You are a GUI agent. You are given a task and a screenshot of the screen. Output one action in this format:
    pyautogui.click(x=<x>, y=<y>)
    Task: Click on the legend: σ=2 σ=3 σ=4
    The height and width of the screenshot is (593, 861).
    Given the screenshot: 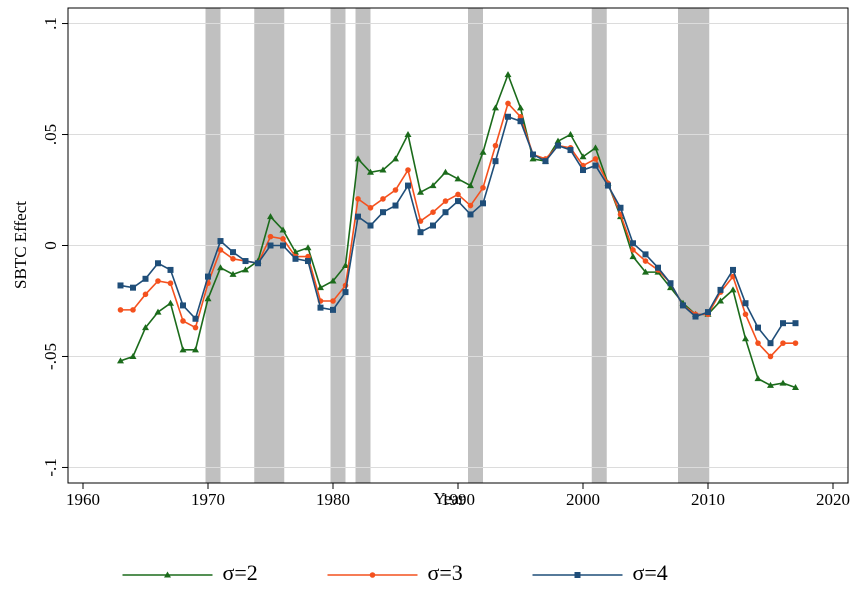 What is the action you would take?
    pyautogui.click(x=395, y=572)
    